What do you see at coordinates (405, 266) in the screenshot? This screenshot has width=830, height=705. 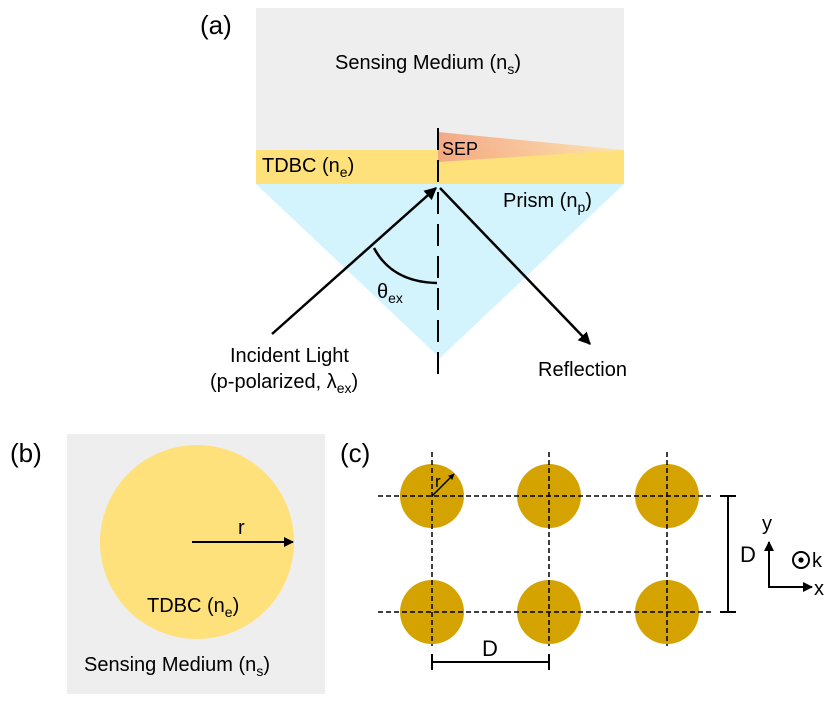 I see `angle-arc` at bounding box center [405, 266].